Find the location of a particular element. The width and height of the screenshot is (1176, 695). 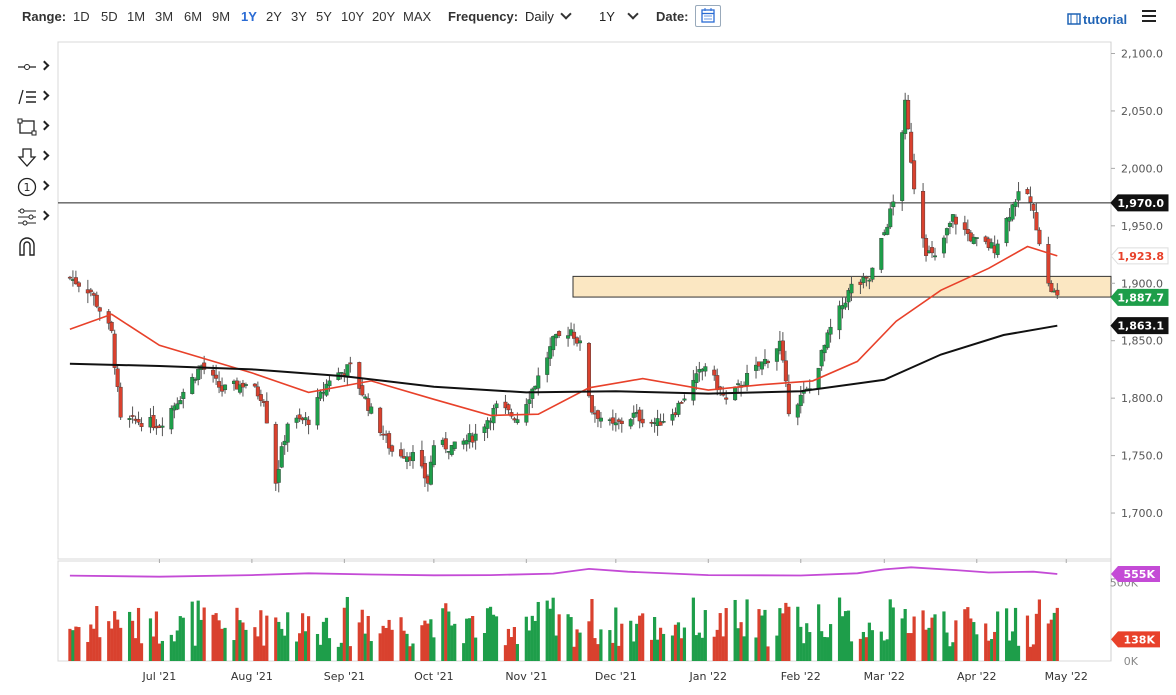

tutorial-link: tutorial is located at coordinates (1097, 19).